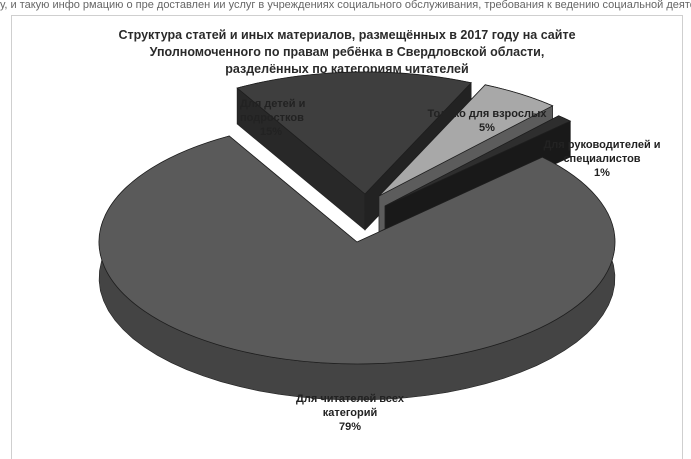  I want to click on label-adults-line-1: Только для взрослых, so click(487, 114).